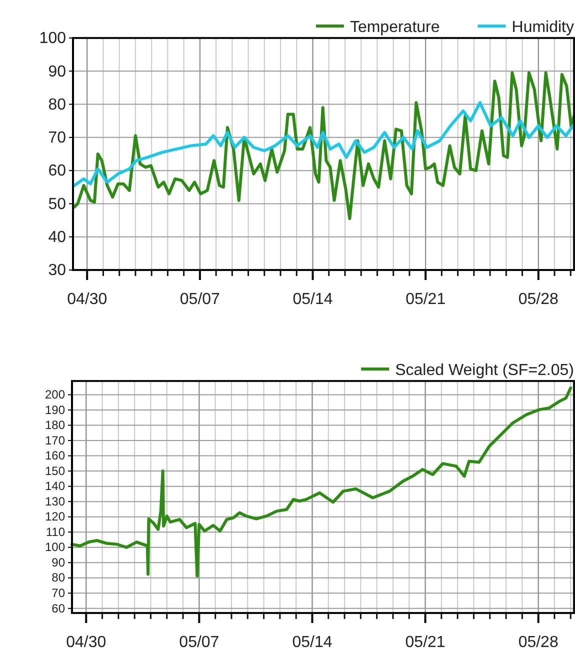  Describe the element at coordinates (57, 204) in the screenshot. I see `y-tick-label: 50` at that location.